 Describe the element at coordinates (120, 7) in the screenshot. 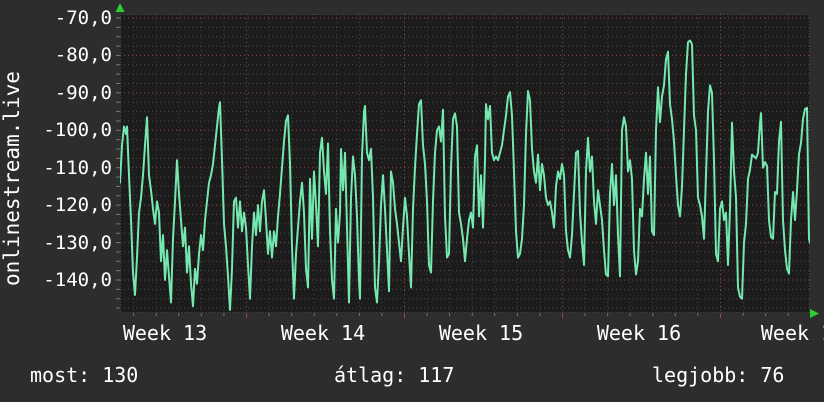

I see `y-axis-arrow-icon` at that location.